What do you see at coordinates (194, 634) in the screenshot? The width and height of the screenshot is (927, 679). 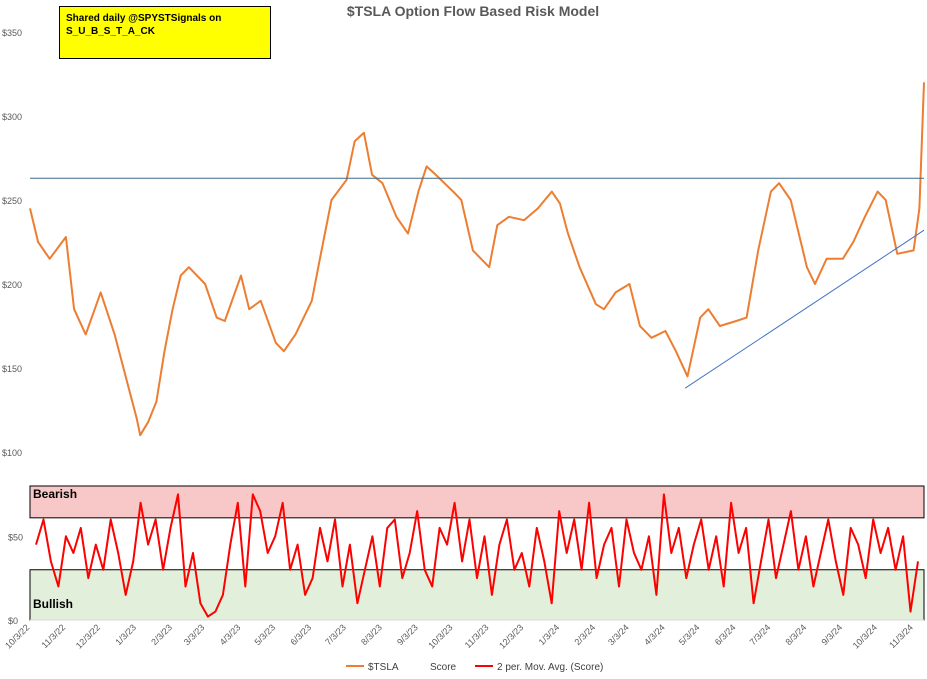 I see `x-tick-label: 3/3/23` at bounding box center [194, 634].